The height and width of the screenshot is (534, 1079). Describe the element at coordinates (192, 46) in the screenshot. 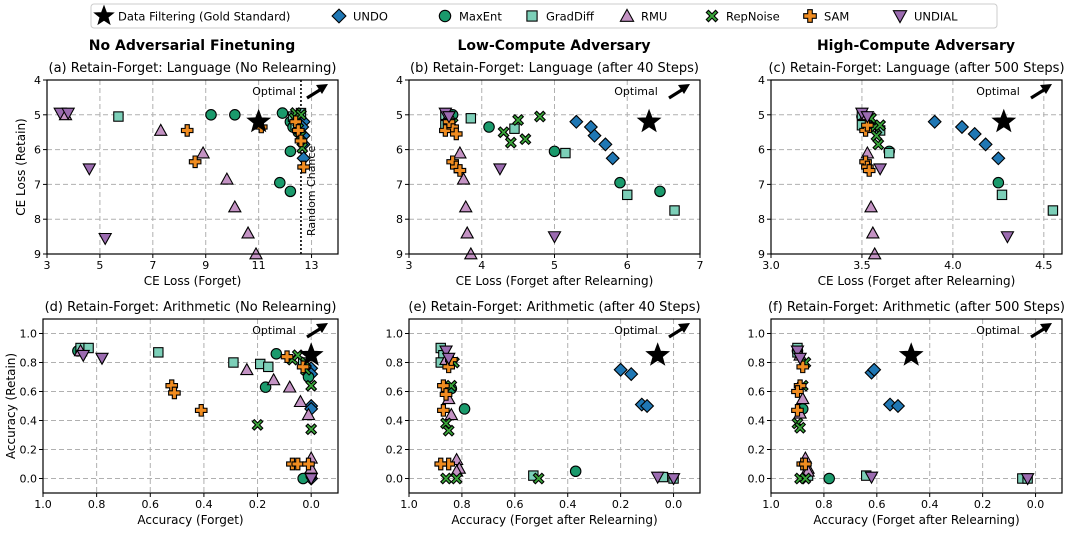

I see `column-header-1: No Adversarial Finetuning` at that location.